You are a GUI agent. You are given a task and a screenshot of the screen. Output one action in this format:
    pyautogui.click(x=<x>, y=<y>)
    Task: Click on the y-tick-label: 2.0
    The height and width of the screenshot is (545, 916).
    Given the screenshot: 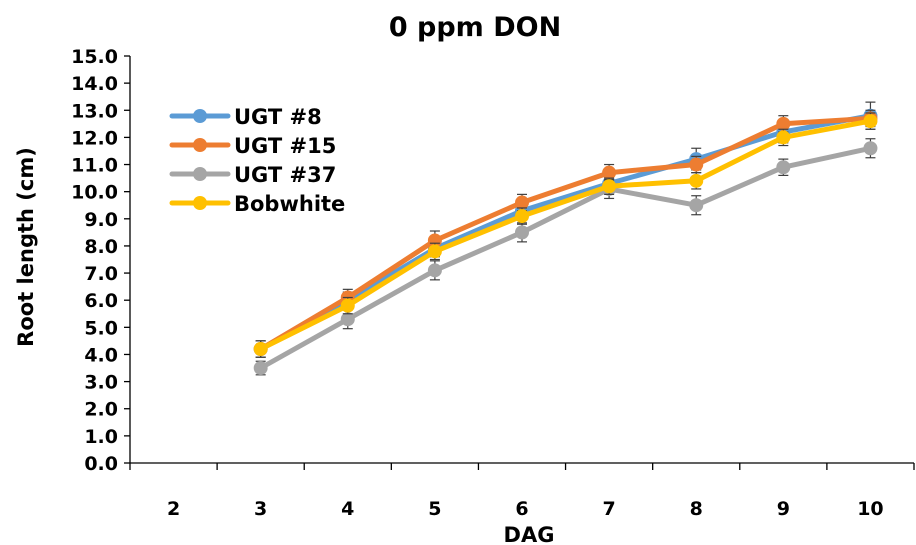 What is the action you would take?
    pyautogui.click(x=101, y=410)
    